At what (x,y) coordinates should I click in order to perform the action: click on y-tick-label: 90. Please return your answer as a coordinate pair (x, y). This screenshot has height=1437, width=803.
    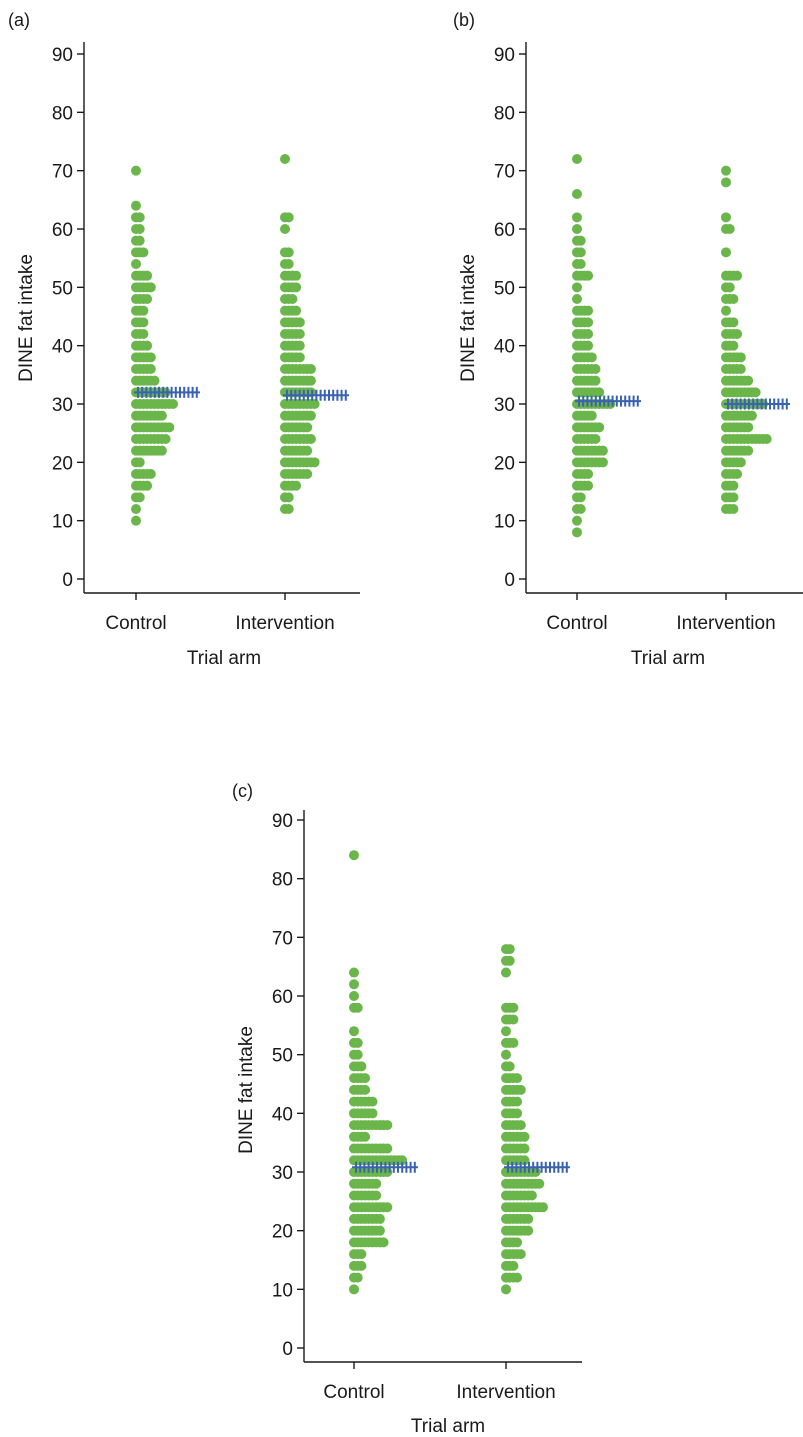
    Looking at the image, I should click on (62, 55).